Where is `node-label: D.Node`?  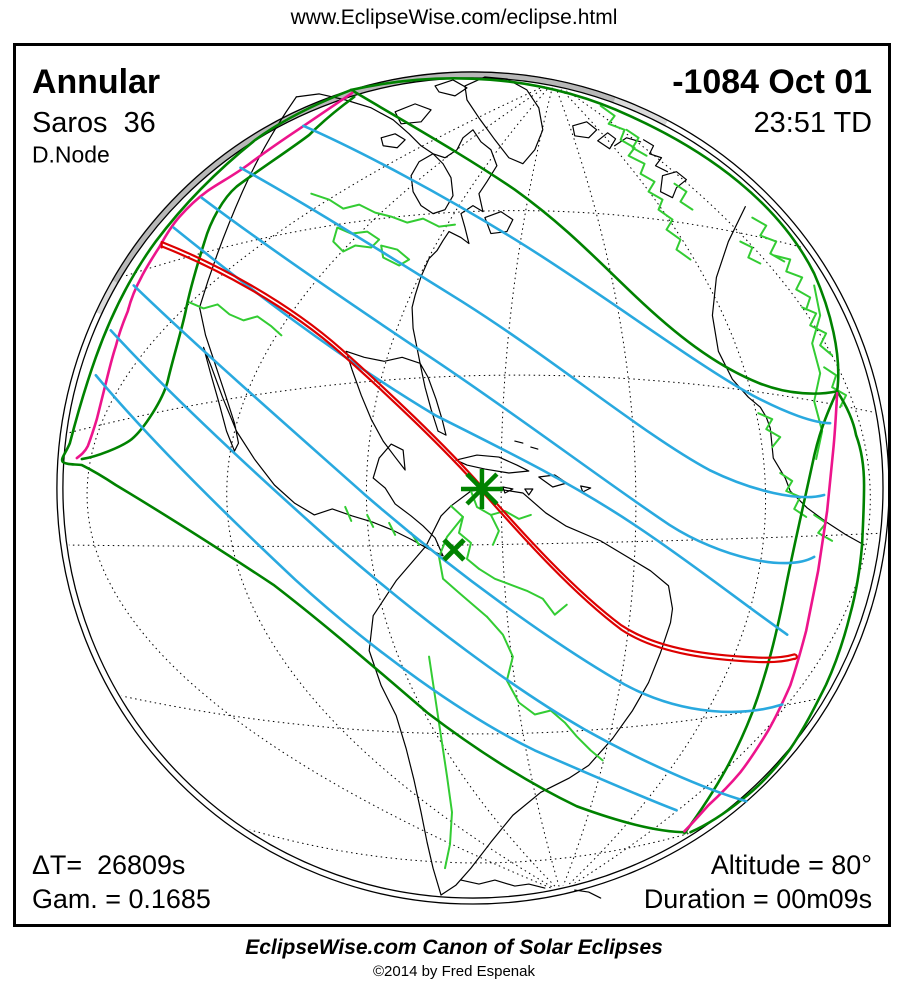
node-label: D.Node is located at coordinates (71, 155).